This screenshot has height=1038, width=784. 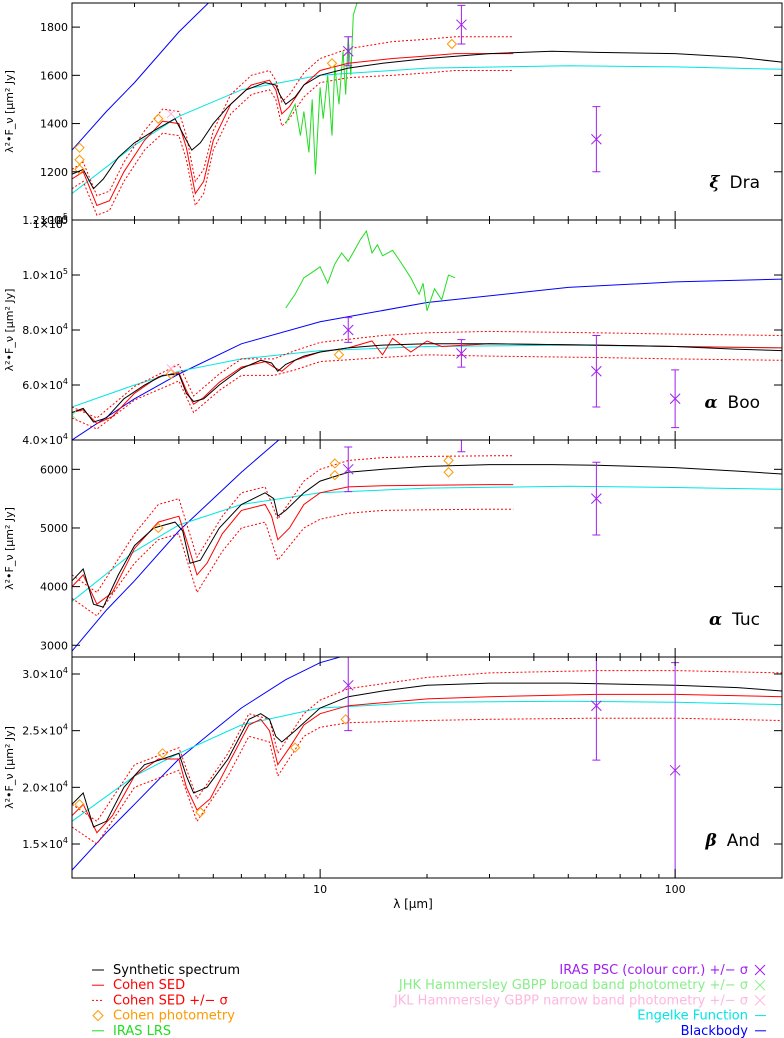 What do you see at coordinates (734, 183) in the screenshot?
I see `star-label: ξ Dra` at bounding box center [734, 183].